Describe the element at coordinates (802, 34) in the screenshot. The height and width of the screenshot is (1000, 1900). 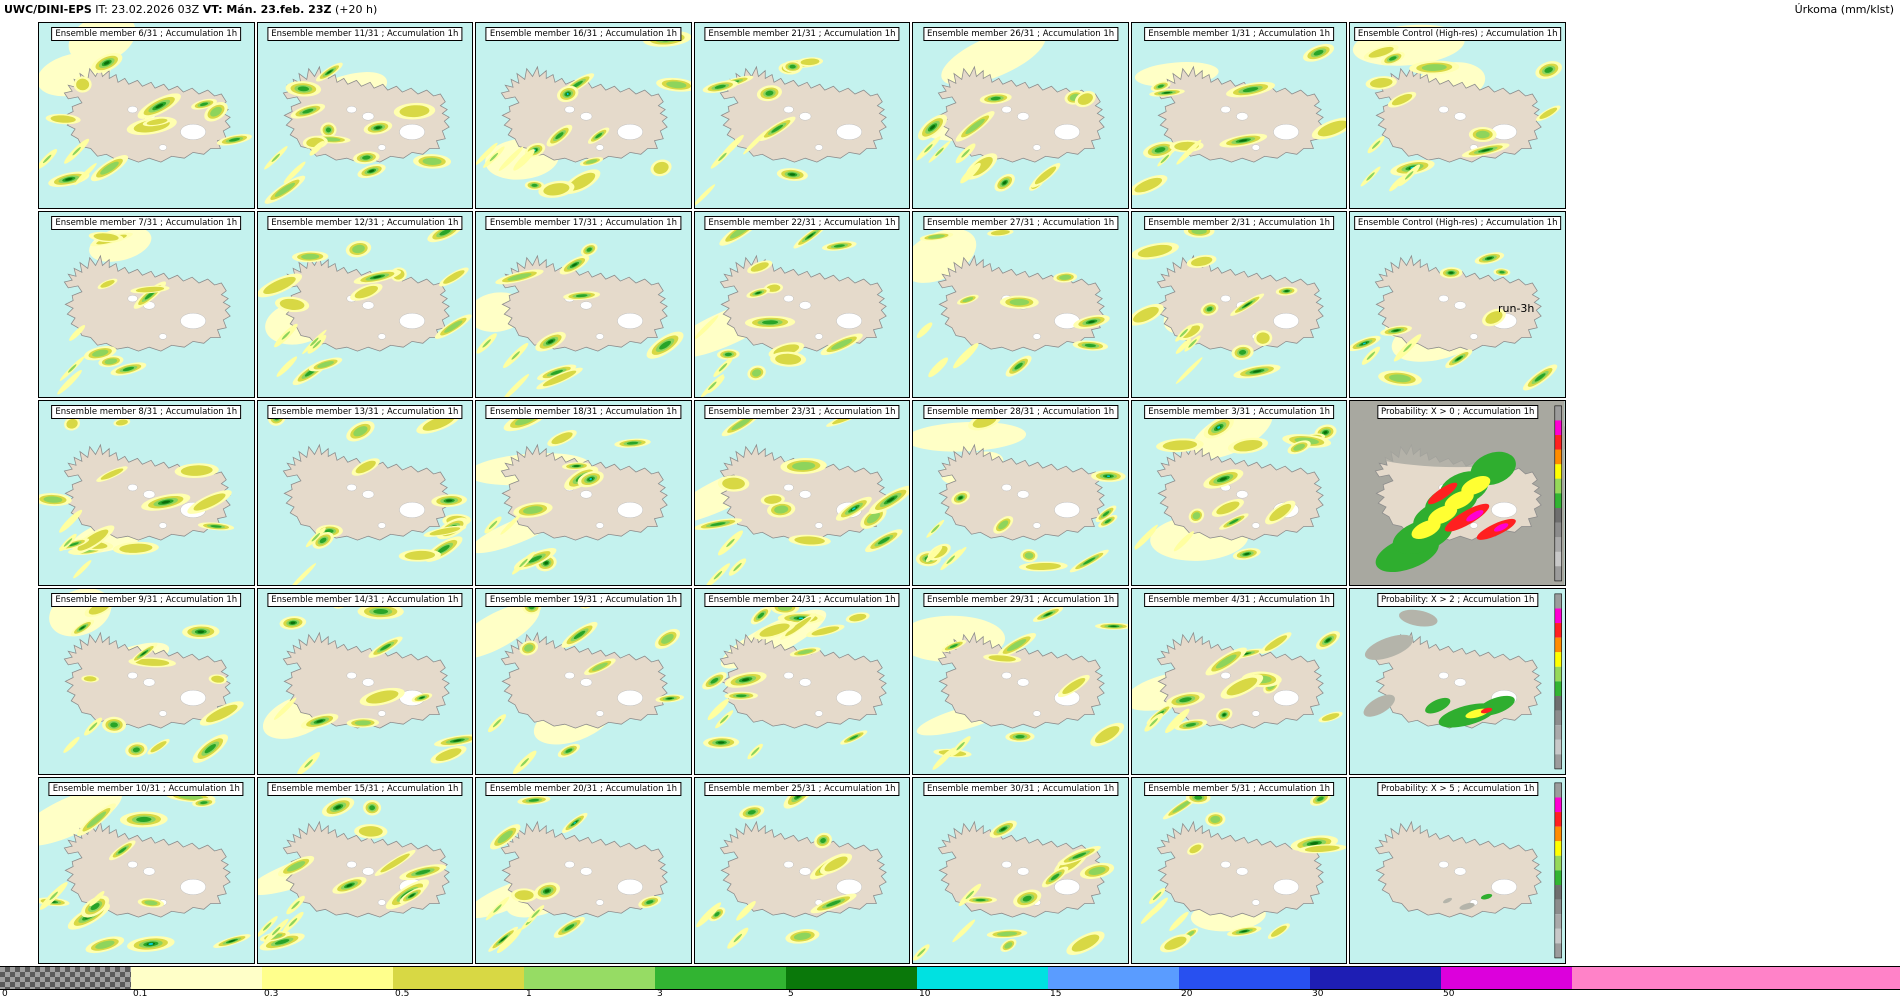
I see `panel-title: Ensemble member 21/31 ; Accumulation 1h` at that location.